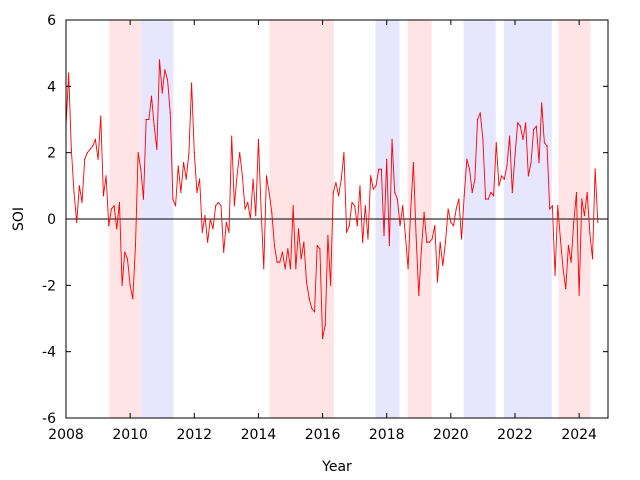 This screenshot has height=480, width=640. Describe the element at coordinates (51, 87) in the screenshot. I see `y-tick-label-4: 4` at that location.